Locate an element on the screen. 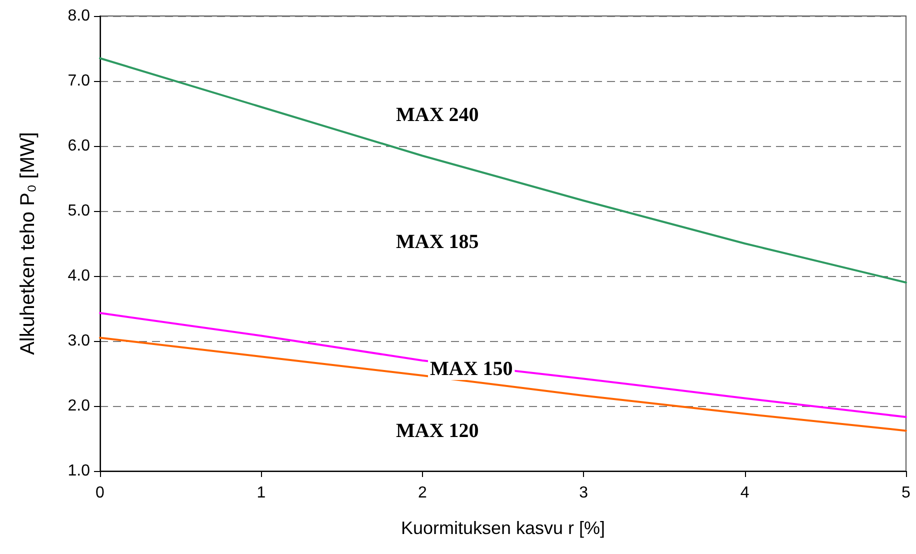 The height and width of the screenshot is (554, 916). x-tick-label: 0 is located at coordinates (100, 493).